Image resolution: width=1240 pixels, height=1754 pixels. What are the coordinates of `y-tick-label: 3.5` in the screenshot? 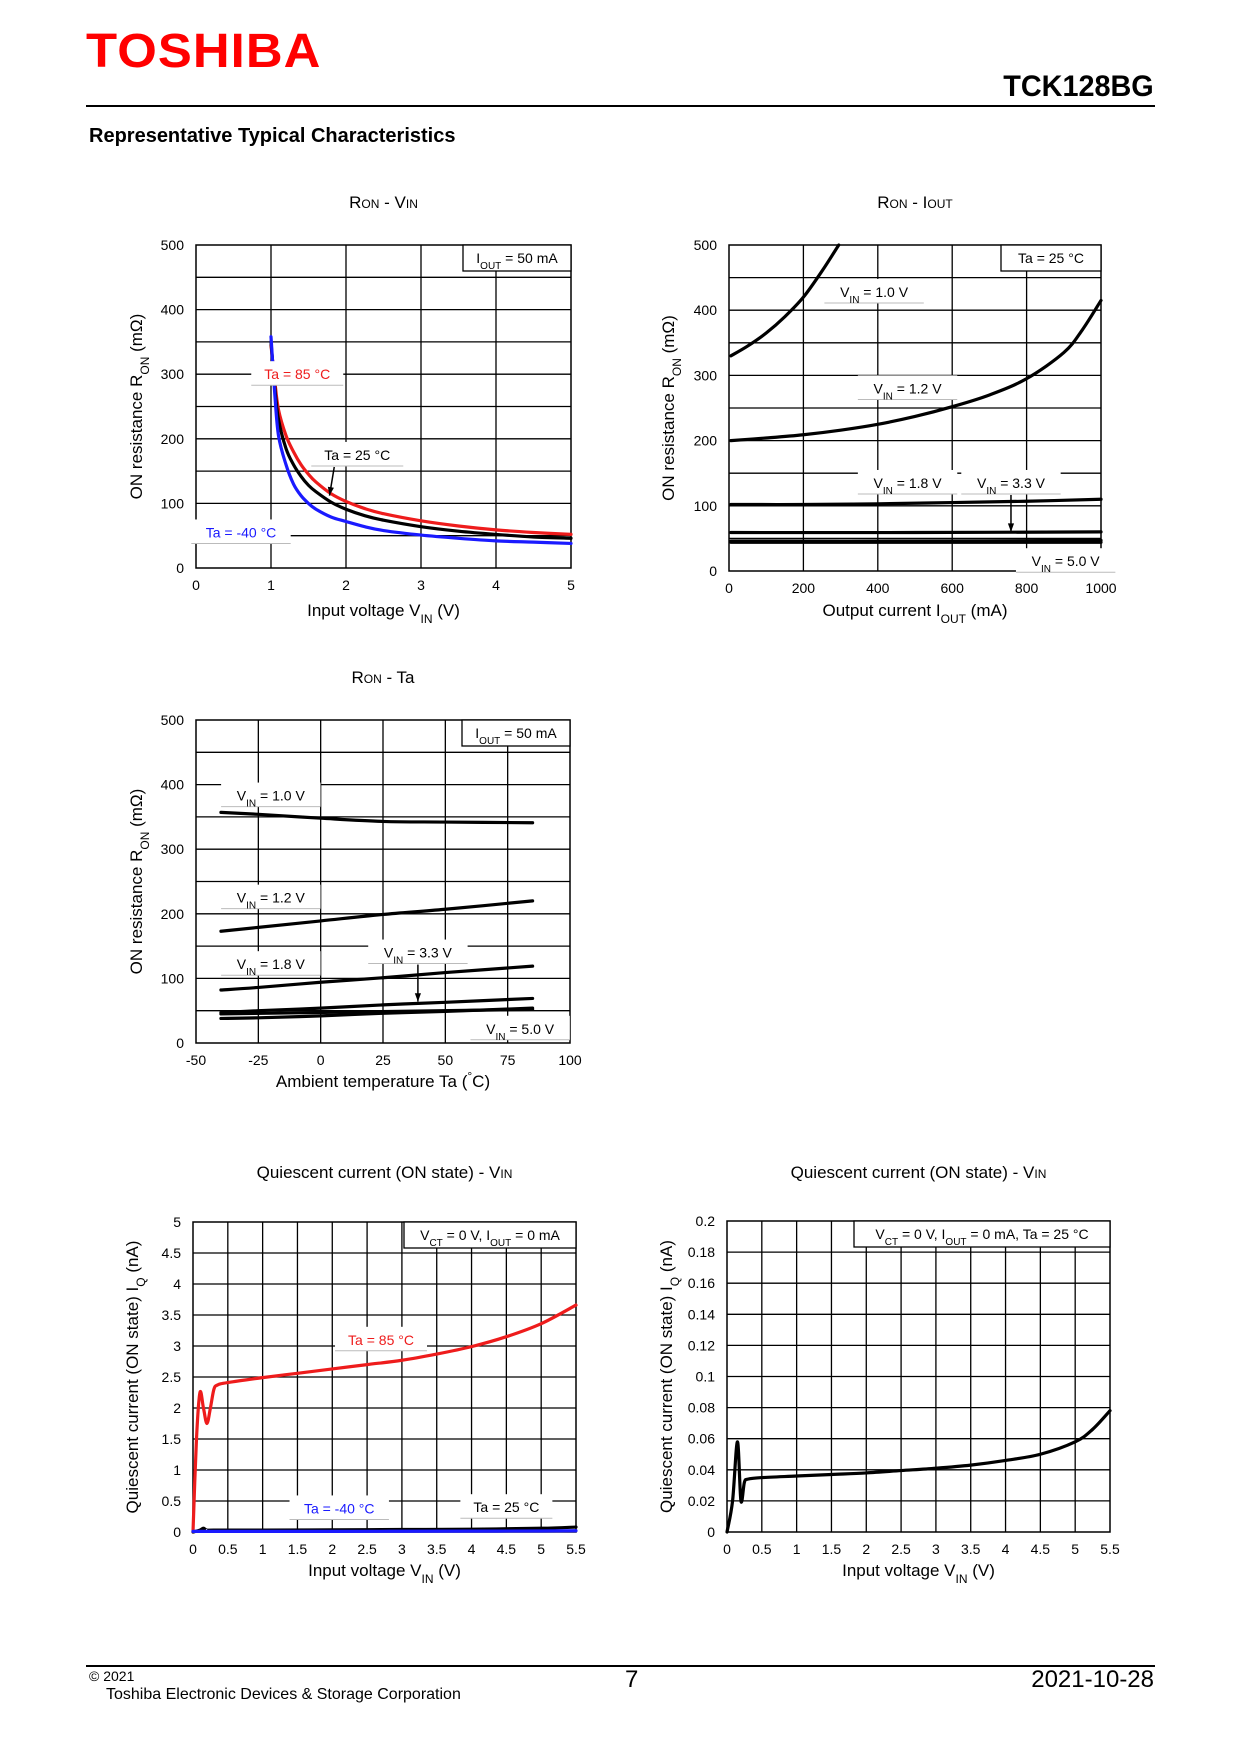 It's located at (172, 1315).